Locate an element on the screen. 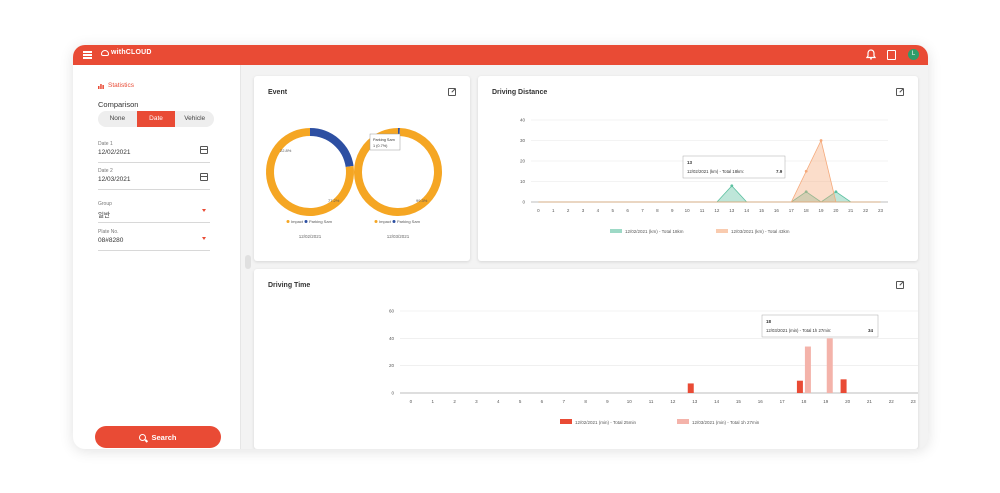 The width and height of the screenshot is (1000, 493). x-tick-label: 3 is located at coordinates (583, 210).